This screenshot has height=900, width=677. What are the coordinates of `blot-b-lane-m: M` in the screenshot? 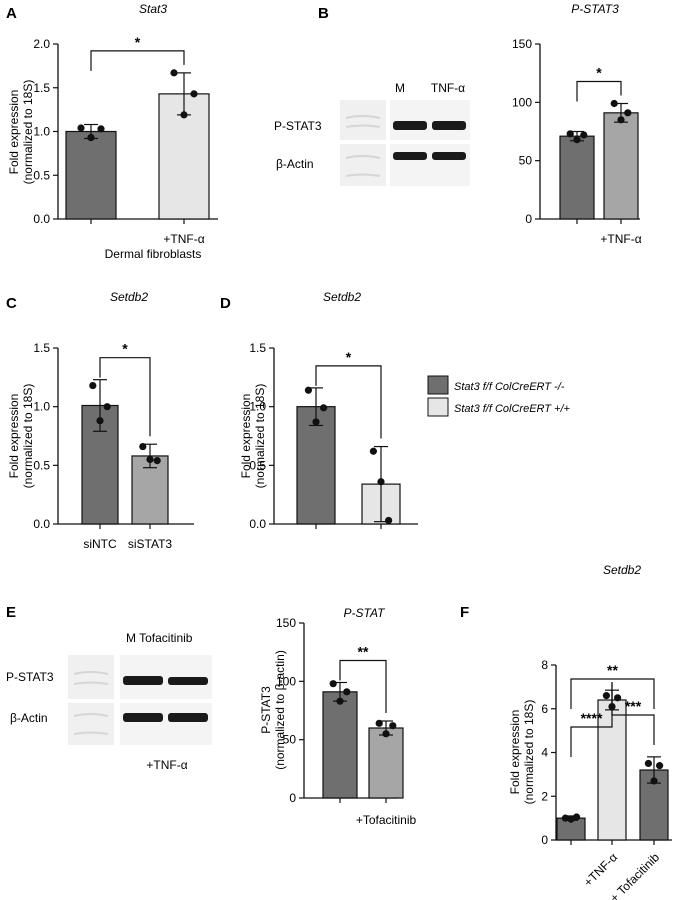 It's located at (400, 88).